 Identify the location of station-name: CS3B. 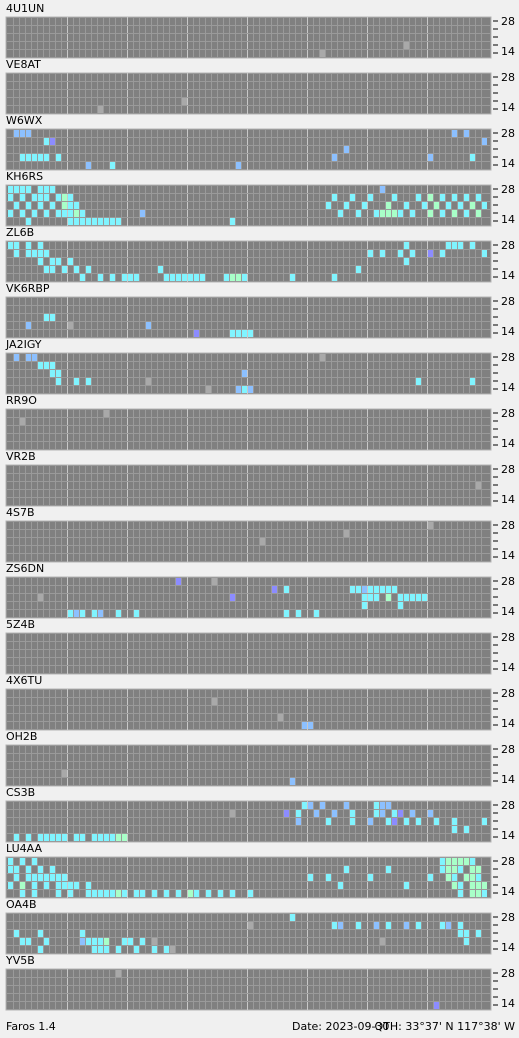
(20, 792).